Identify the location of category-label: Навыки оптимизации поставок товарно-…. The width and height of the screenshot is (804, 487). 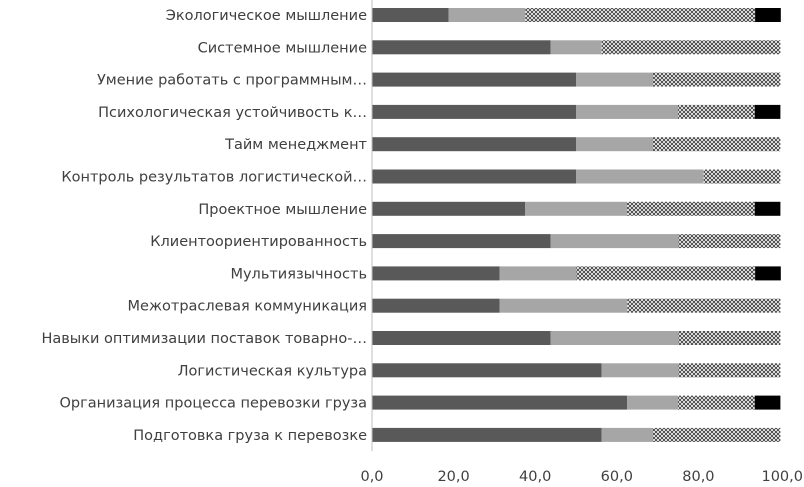
(204, 339).